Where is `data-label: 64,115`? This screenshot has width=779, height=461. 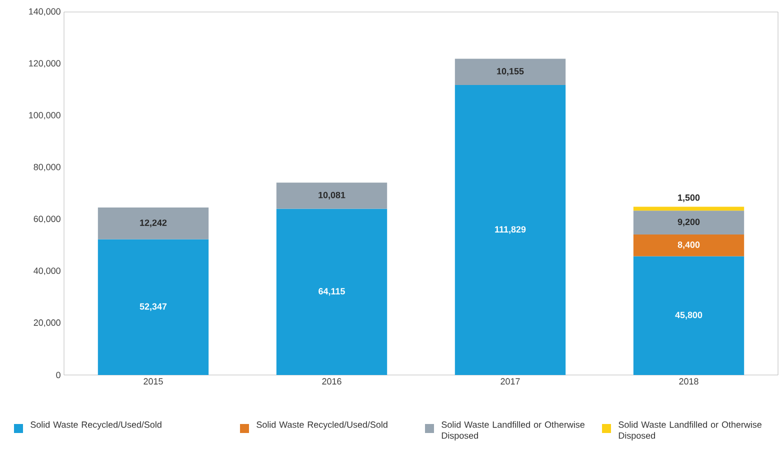
data-label: 64,115 is located at coordinates (331, 292).